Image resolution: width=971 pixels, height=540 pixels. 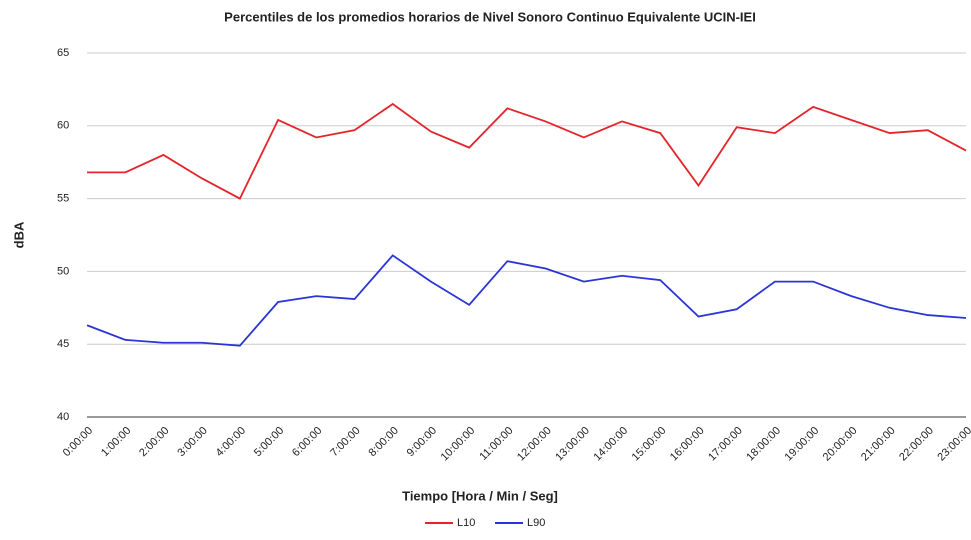 I want to click on y-tick-label: 50, so click(x=63, y=271).